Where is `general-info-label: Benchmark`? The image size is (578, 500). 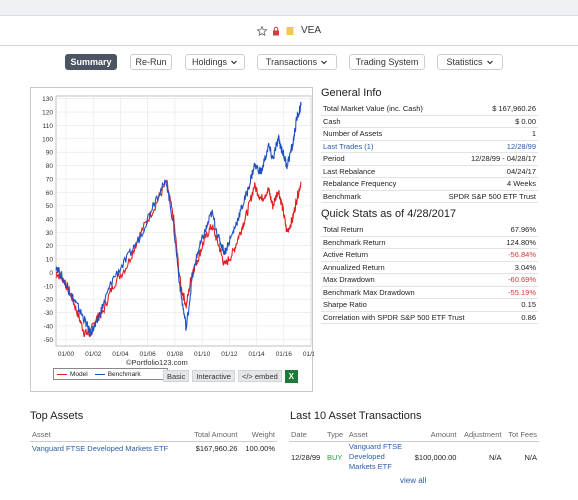
general-info-label: Benchmark is located at coordinates (342, 196).